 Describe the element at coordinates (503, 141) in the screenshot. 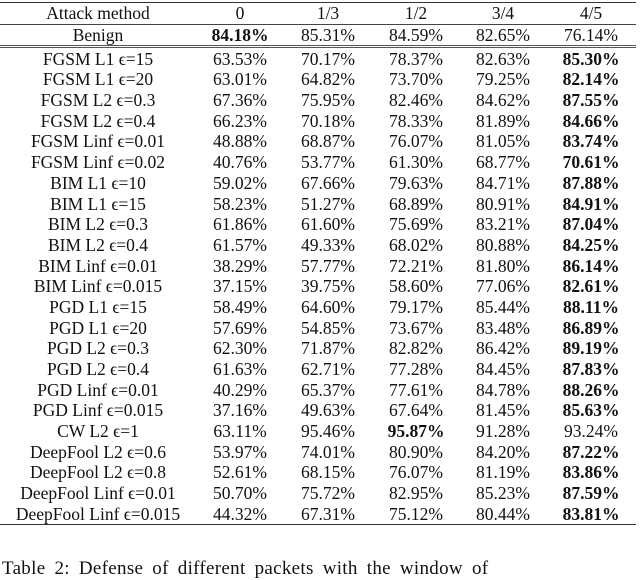

I see `accuracy-cell: 81.05%` at that location.